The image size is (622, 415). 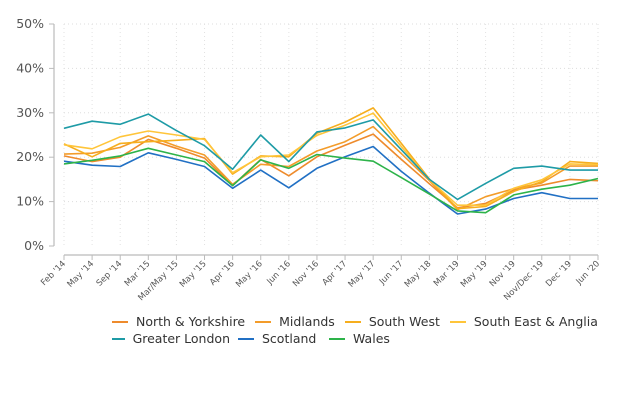 I want to click on legend-label: Scotland, so click(x=289, y=338).